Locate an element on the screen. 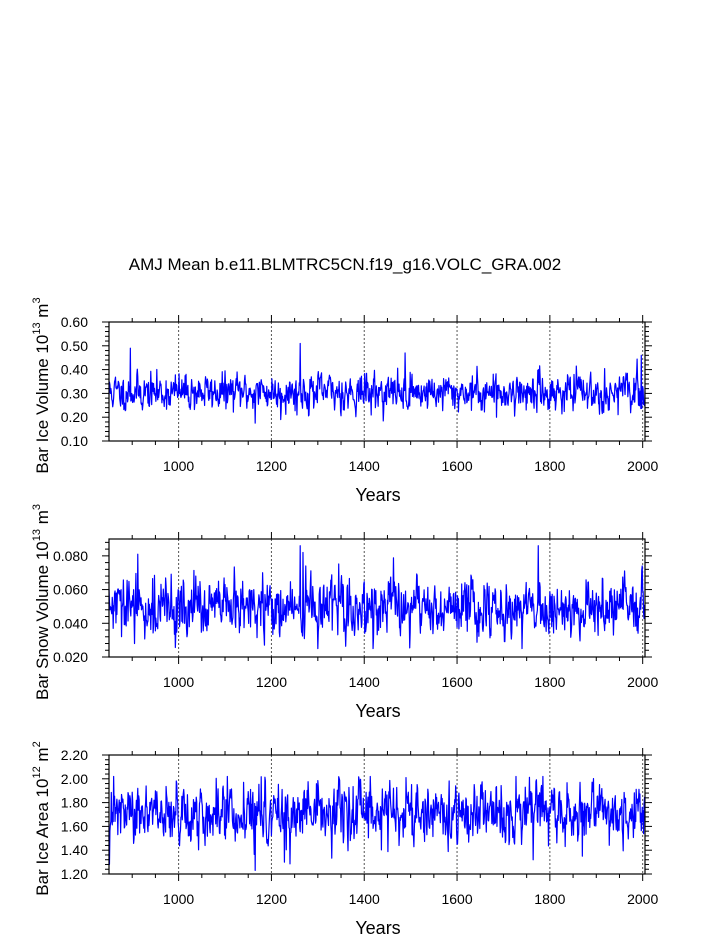 This screenshot has width=723, height=935. y-axis-label: Bar Snow Volume 1013 m3 is located at coordinates (41, 602).